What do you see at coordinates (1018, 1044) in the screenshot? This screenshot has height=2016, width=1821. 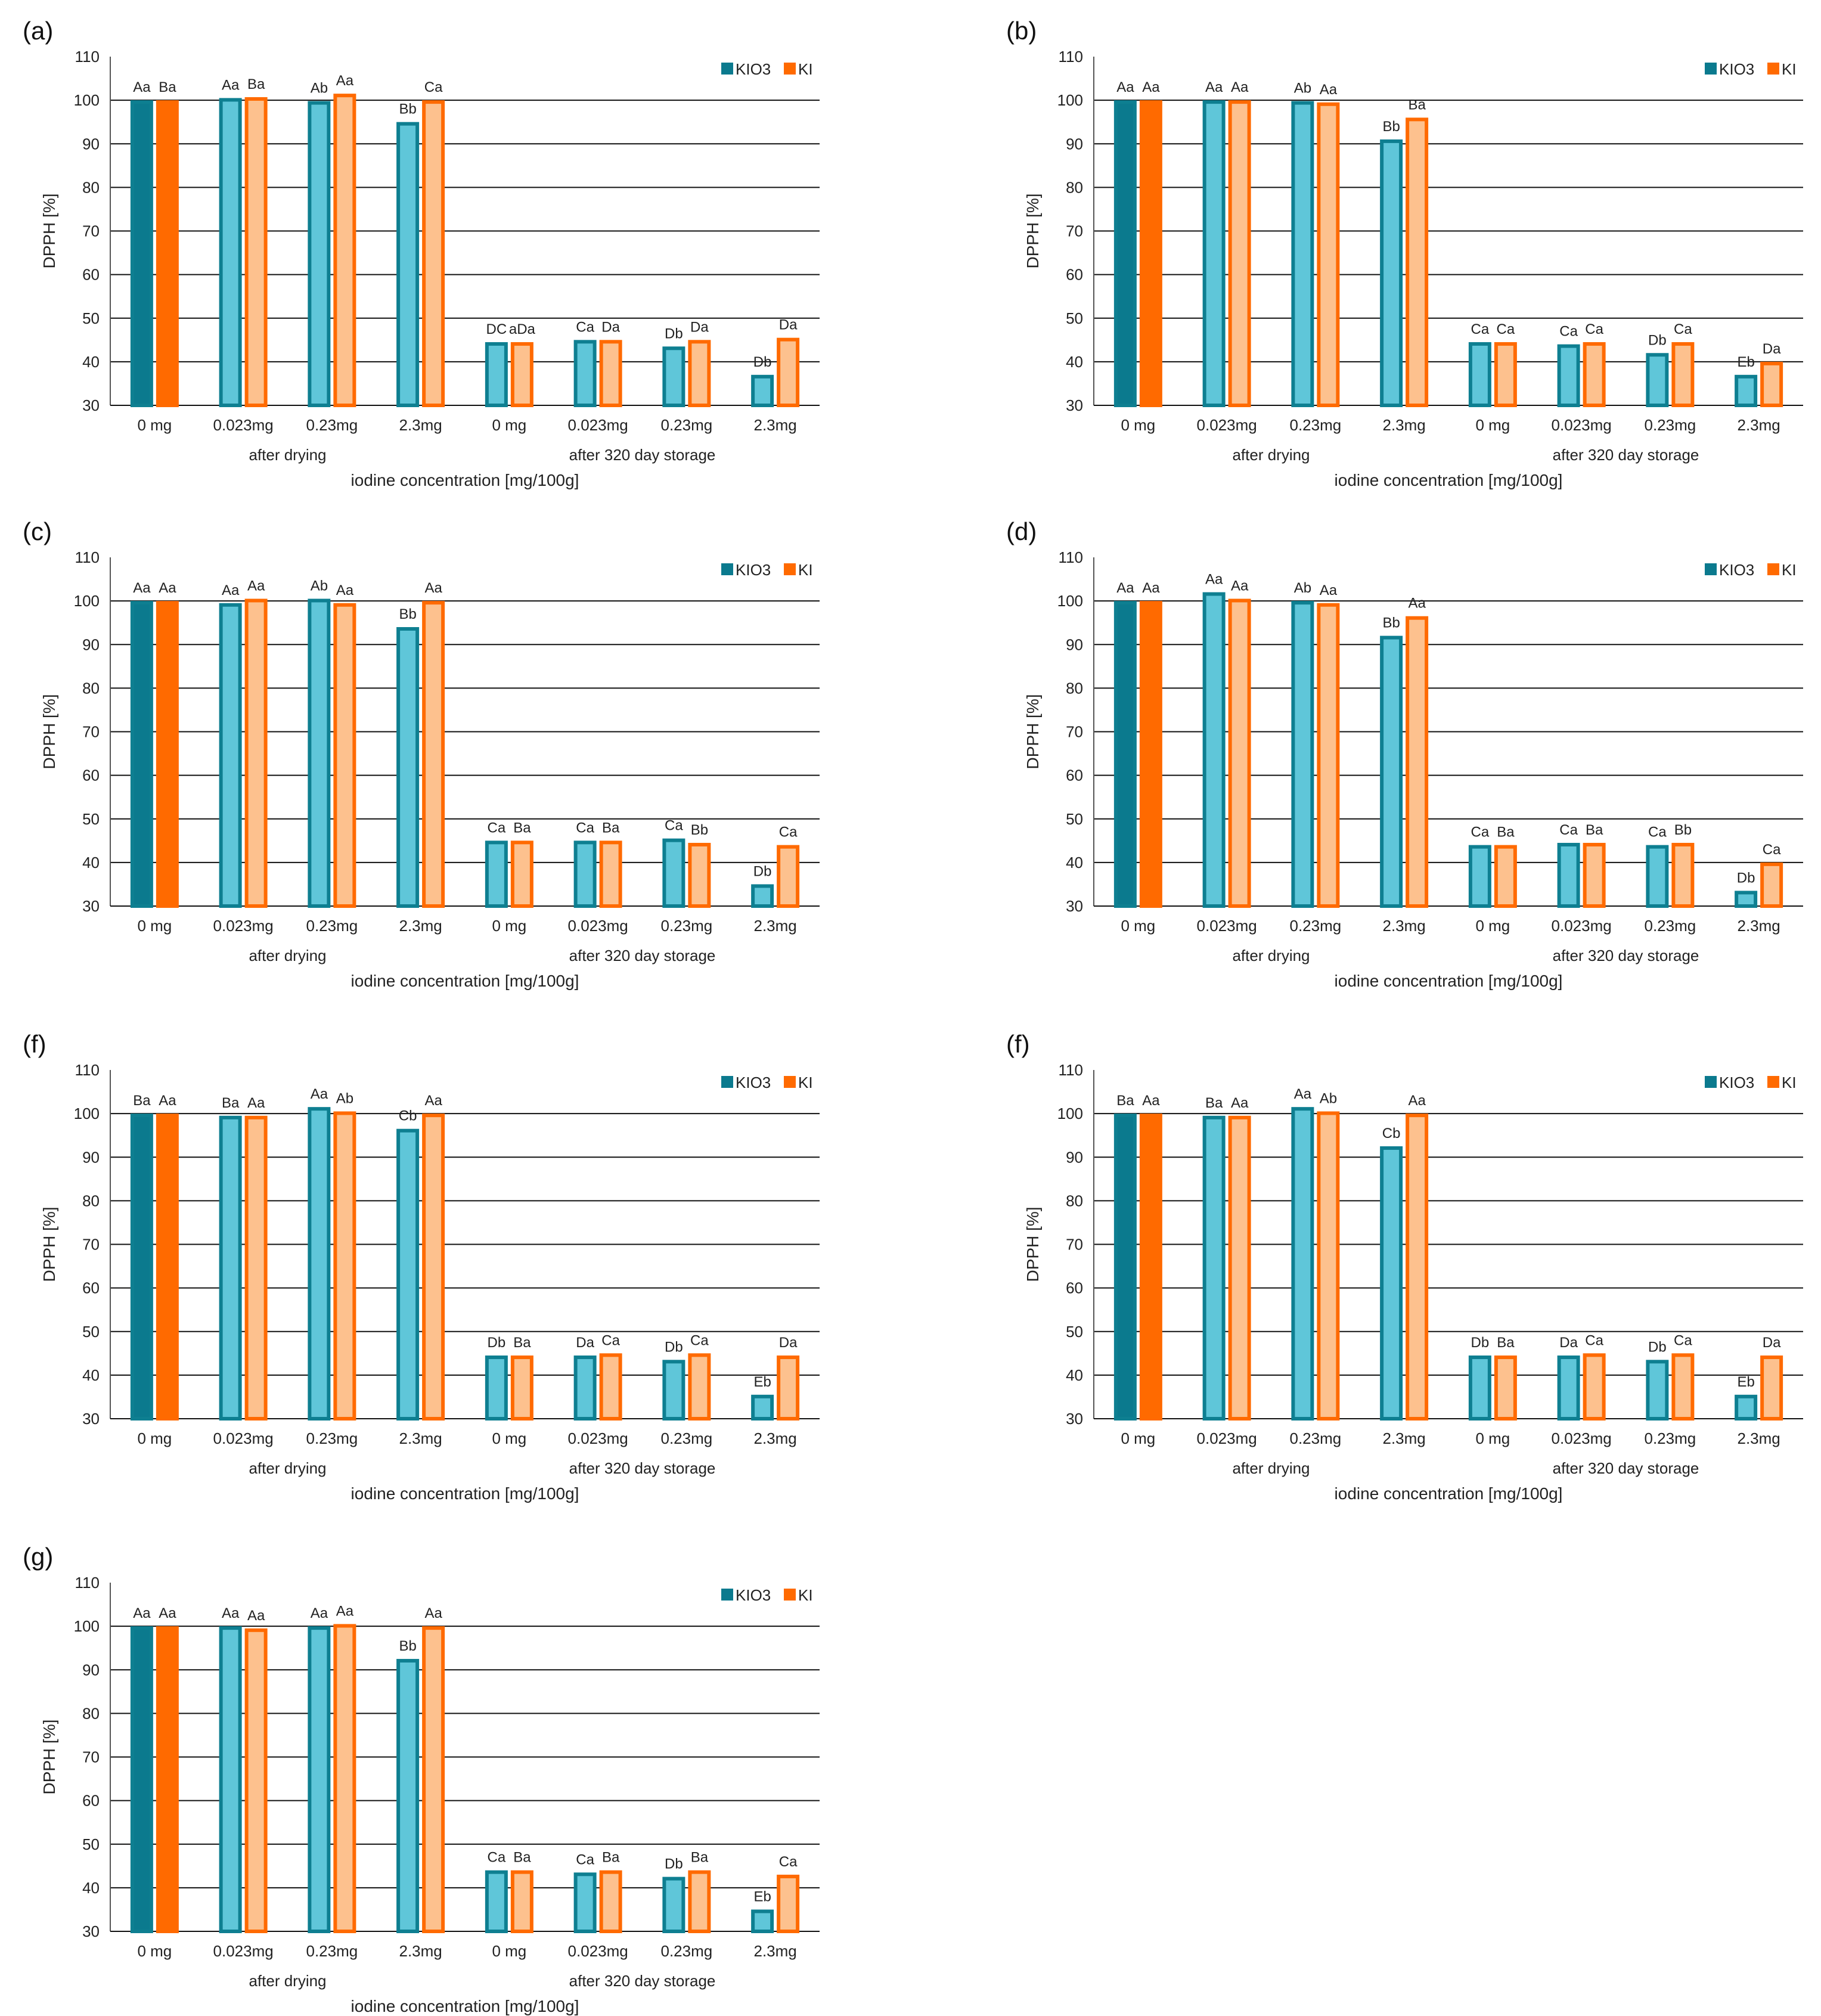 I see `panel-label: (f)` at bounding box center [1018, 1044].